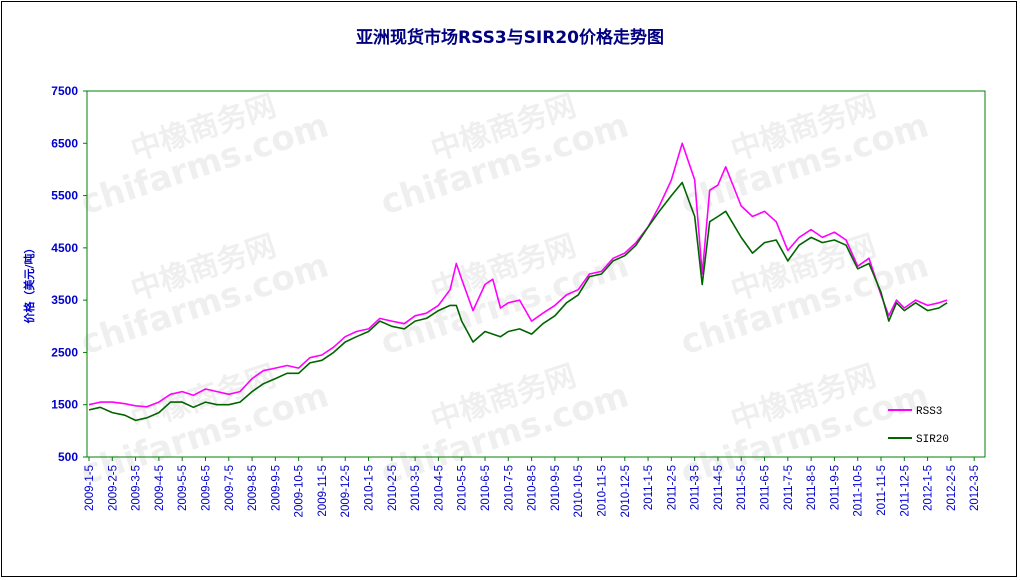 Image resolution: width=1020 pixels, height=580 pixels. I want to click on x-tick-label: 2011-3-5, so click(696, 487).